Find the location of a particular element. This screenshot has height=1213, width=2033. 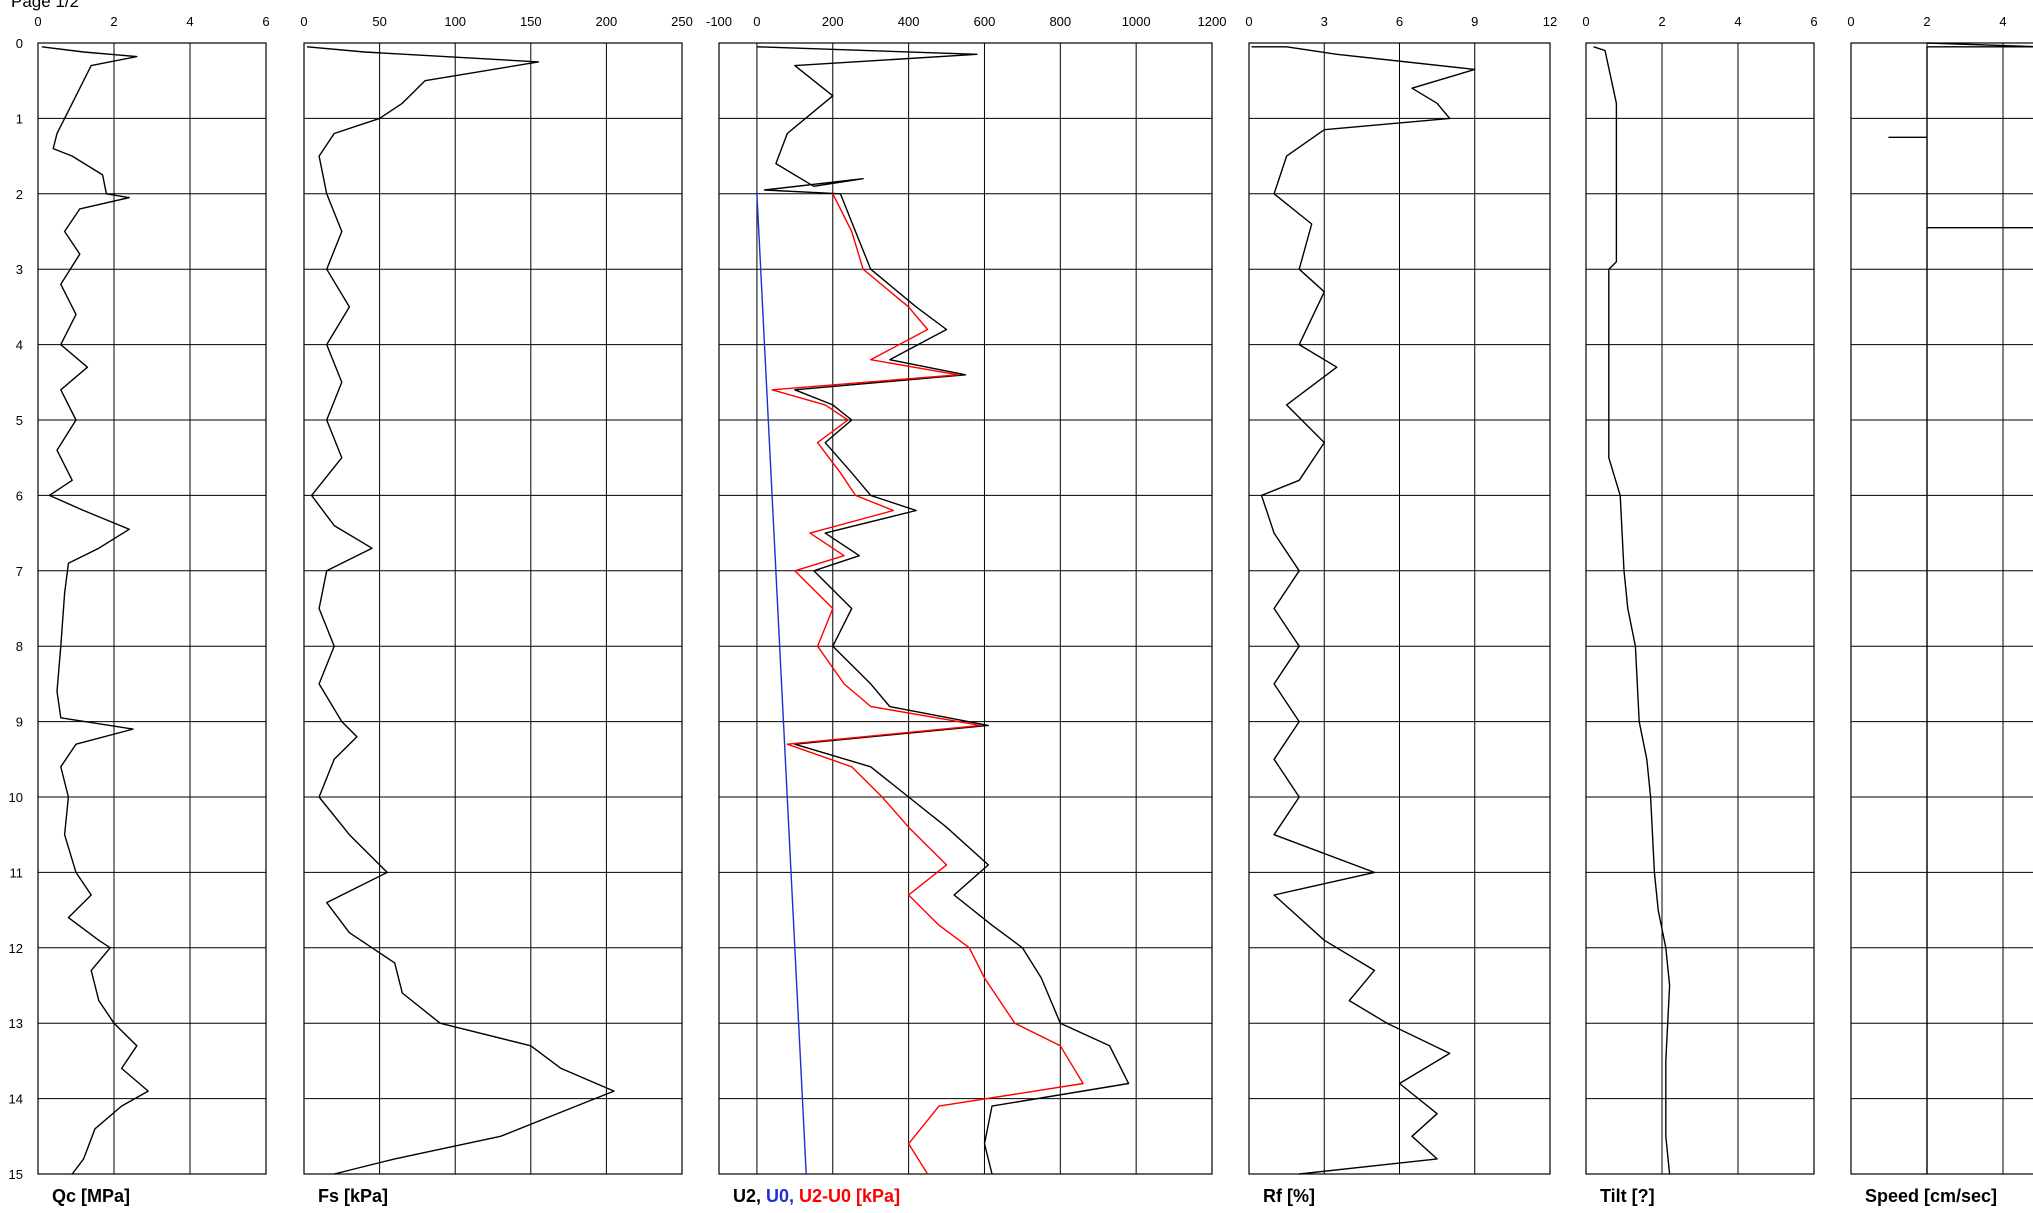

y-tick-label: 2 is located at coordinates (19, 194).